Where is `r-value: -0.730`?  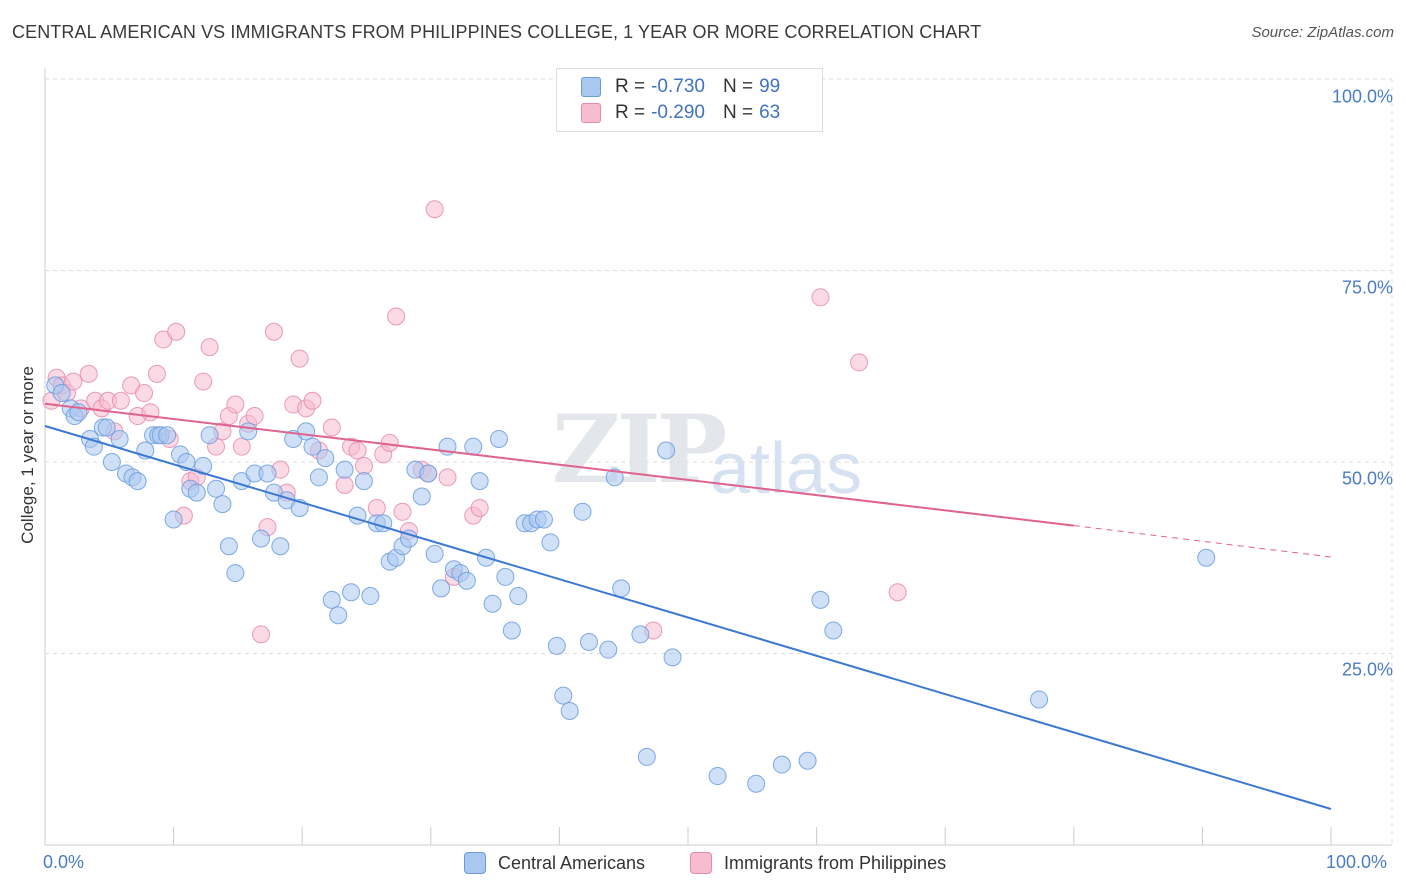
r-value: -0.730 is located at coordinates (678, 86).